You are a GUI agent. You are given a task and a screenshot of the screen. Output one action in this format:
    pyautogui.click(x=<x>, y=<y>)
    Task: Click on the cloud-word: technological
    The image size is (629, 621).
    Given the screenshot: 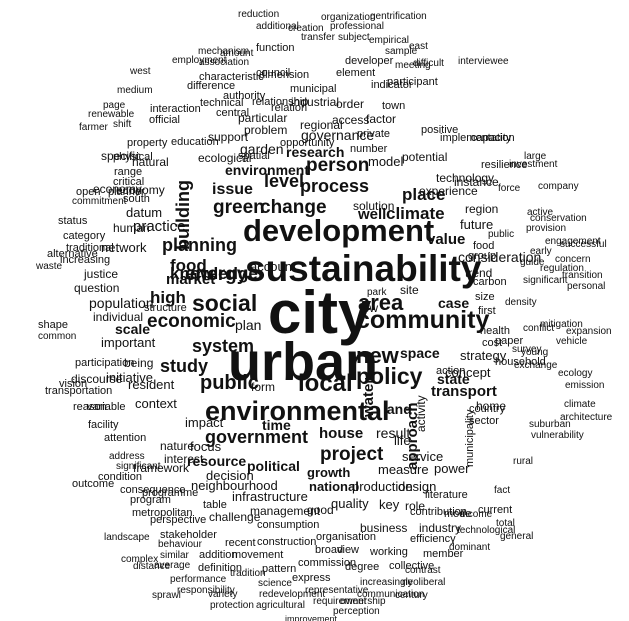 What is the action you would take?
    pyautogui.click(x=486, y=530)
    